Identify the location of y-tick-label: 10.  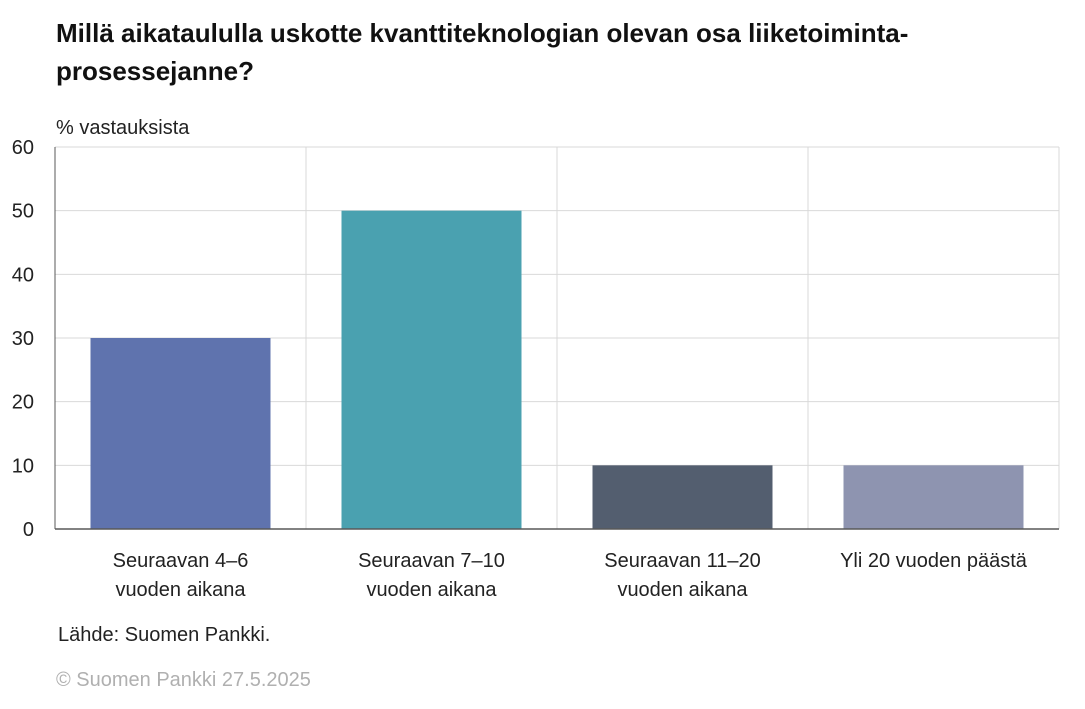
(23, 466).